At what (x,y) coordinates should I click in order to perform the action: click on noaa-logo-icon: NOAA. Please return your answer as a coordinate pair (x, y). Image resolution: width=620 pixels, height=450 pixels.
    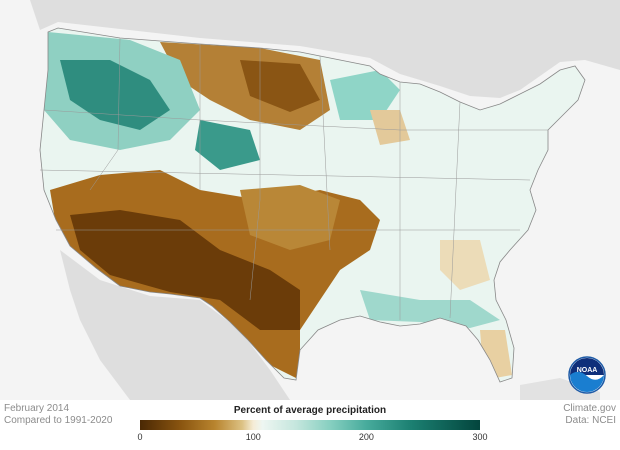
    Looking at the image, I should click on (587, 375).